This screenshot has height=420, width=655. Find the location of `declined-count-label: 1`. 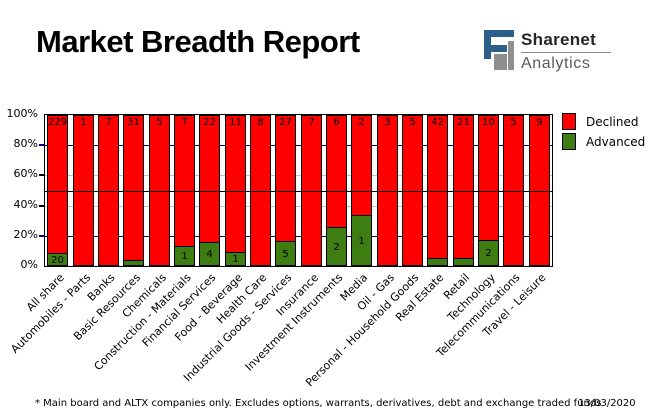

declined-count-label: 1 is located at coordinates (83, 122).